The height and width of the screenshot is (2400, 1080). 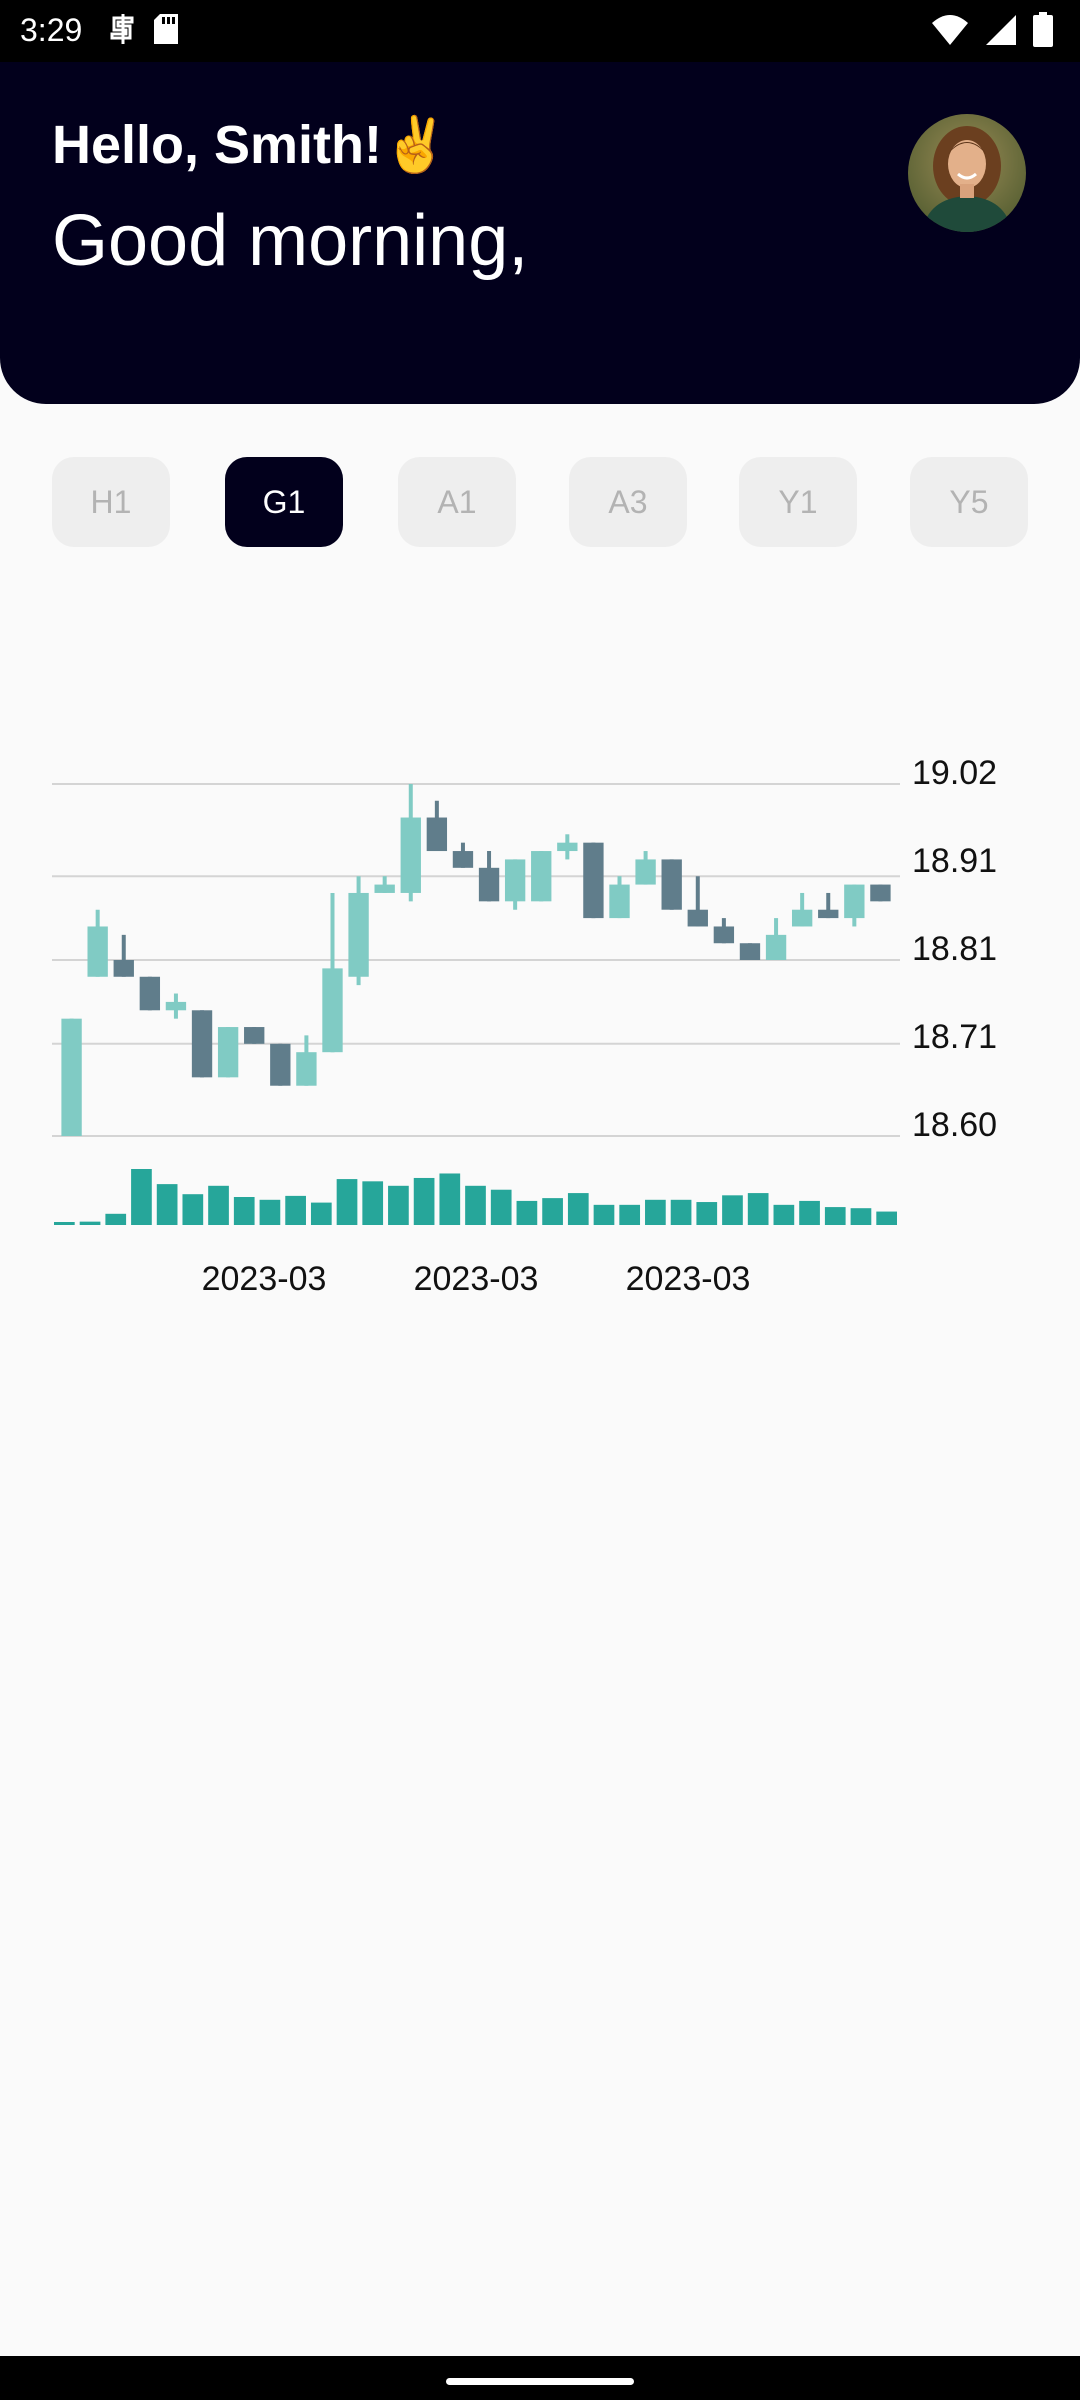 I want to click on avatar, so click(x=967, y=173).